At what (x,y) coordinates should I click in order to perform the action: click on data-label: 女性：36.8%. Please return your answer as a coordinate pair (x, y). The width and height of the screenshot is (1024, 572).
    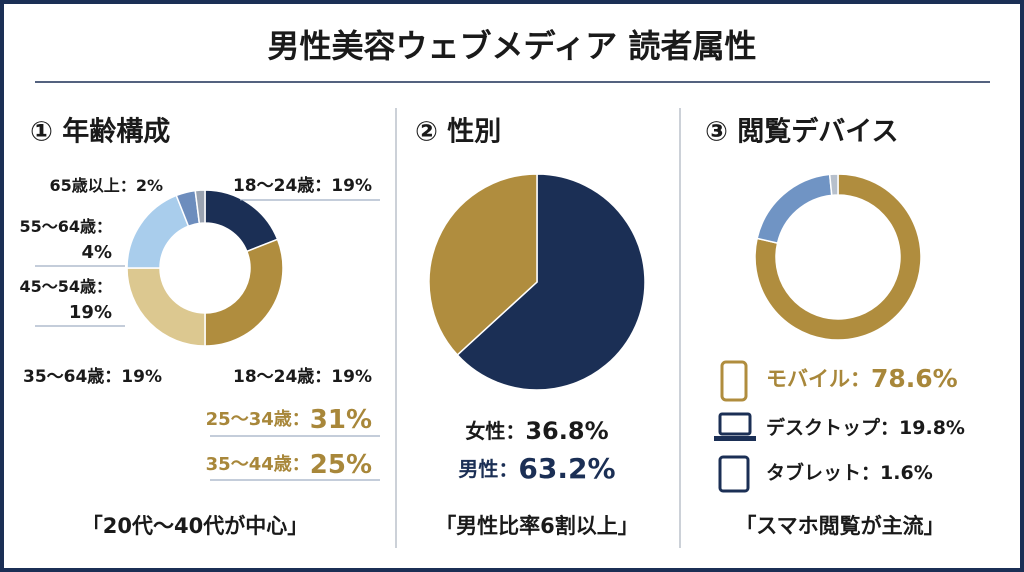
    Looking at the image, I should click on (536, 431).